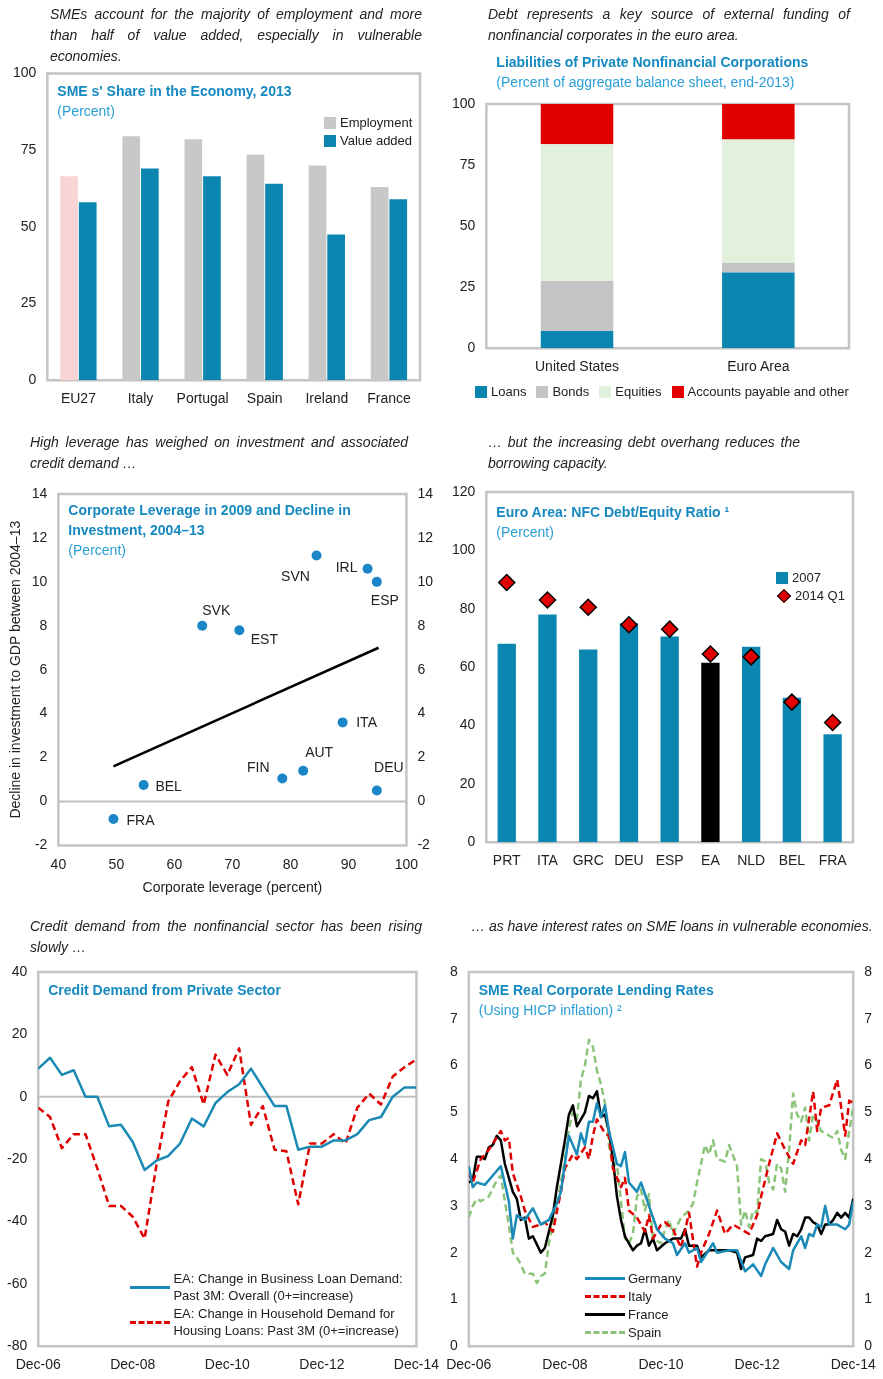 The image size is (883, 1379). I want to click on y-tick-label: -2, so click(41, 844).